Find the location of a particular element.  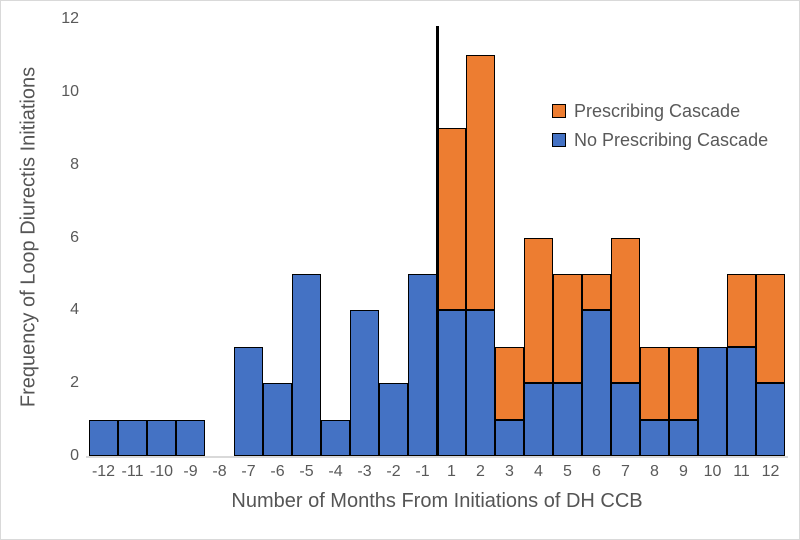

x-tick-label: -9 is located at coordinates (190, 471).